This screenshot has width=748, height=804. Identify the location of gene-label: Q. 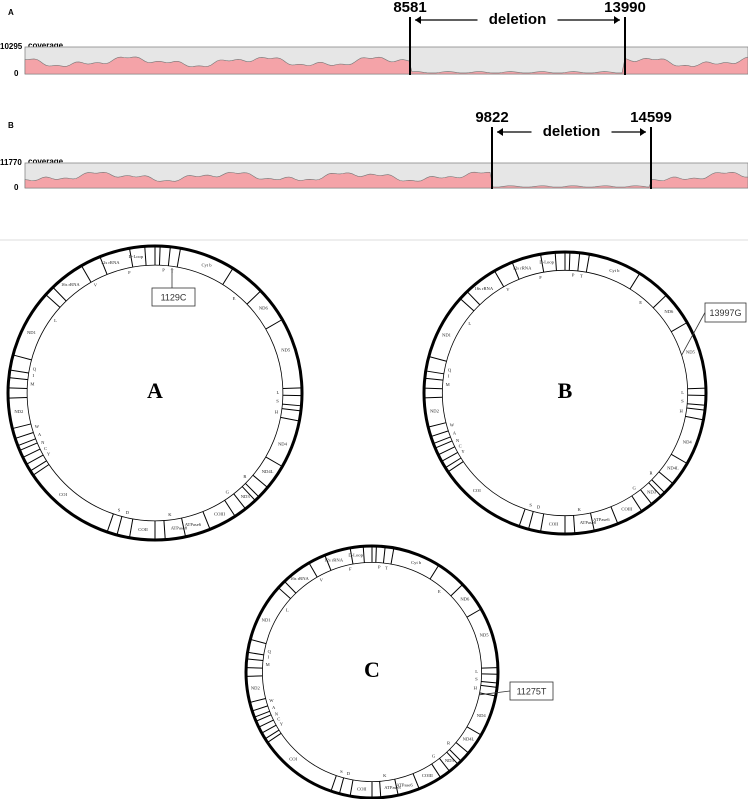
(35, 369).